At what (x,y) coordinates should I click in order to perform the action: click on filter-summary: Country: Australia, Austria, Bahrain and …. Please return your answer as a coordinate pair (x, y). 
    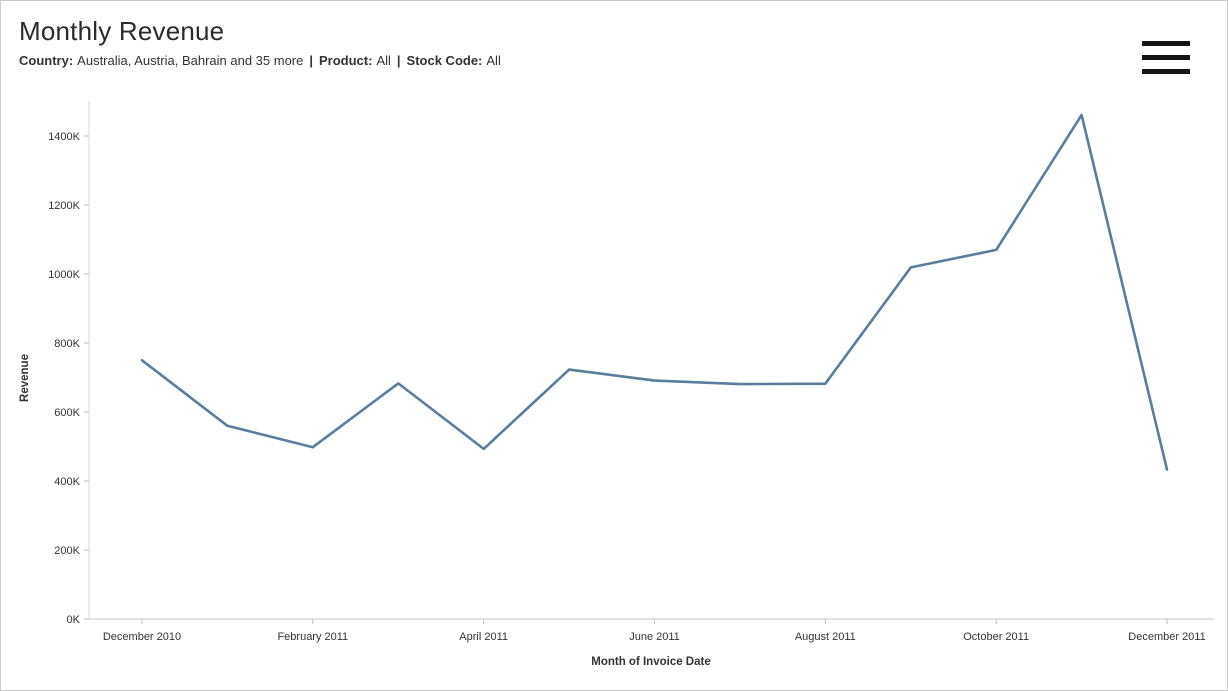
    Looking at the image, I should click on (614, 60).